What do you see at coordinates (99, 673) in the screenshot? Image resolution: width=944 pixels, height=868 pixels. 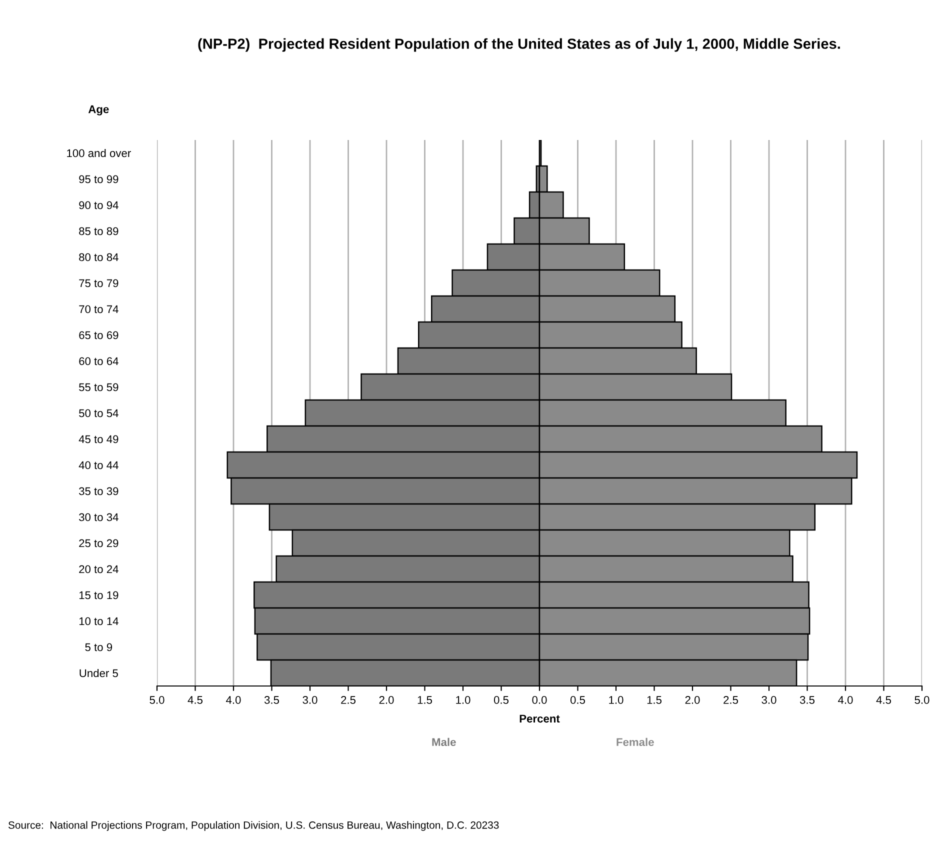 I see `y-tick-label: Under 5` at bounding box center [99, 673].